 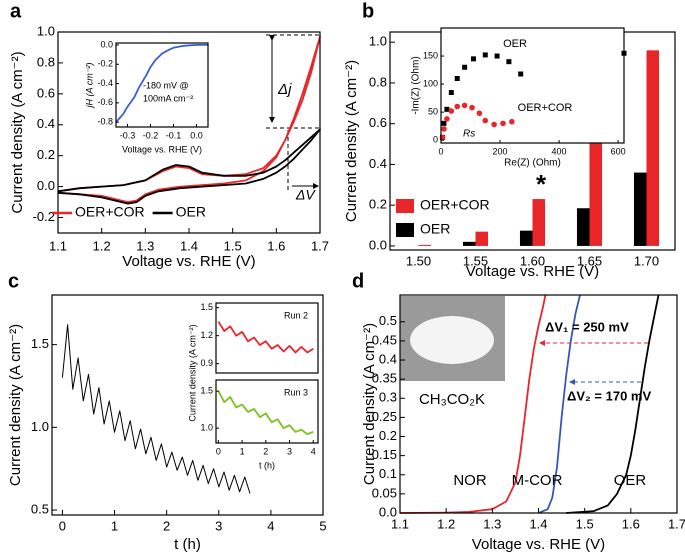 I want to click on x-tick-label: 1, so click(x=114, y=525).